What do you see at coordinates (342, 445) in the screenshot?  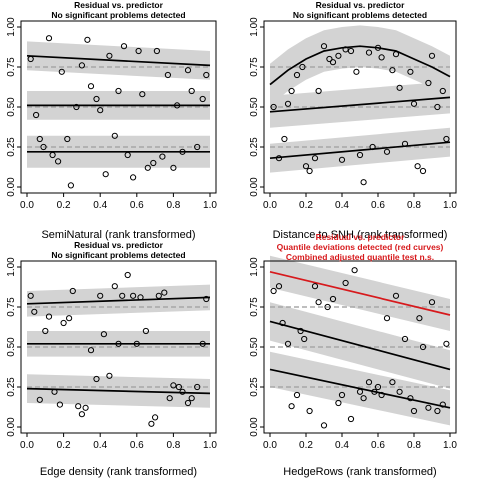 I see `x-tick-label: 0.4` at bounding box center [342, 445].